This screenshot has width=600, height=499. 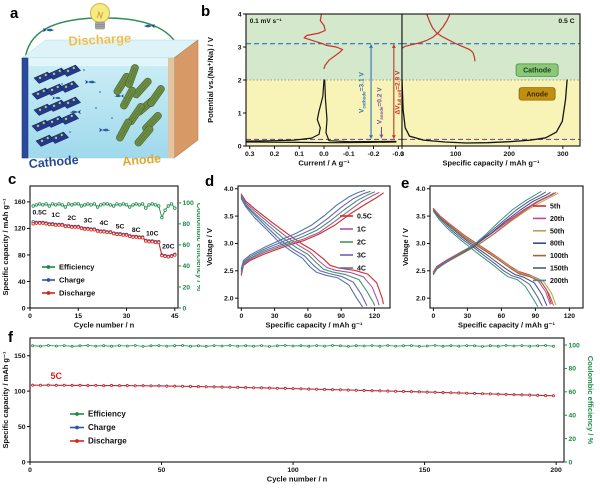 What do you see at coordinates (10, 337) in the screenshot?
I see `panel-label-f: f` at bounding box center [10, 337].